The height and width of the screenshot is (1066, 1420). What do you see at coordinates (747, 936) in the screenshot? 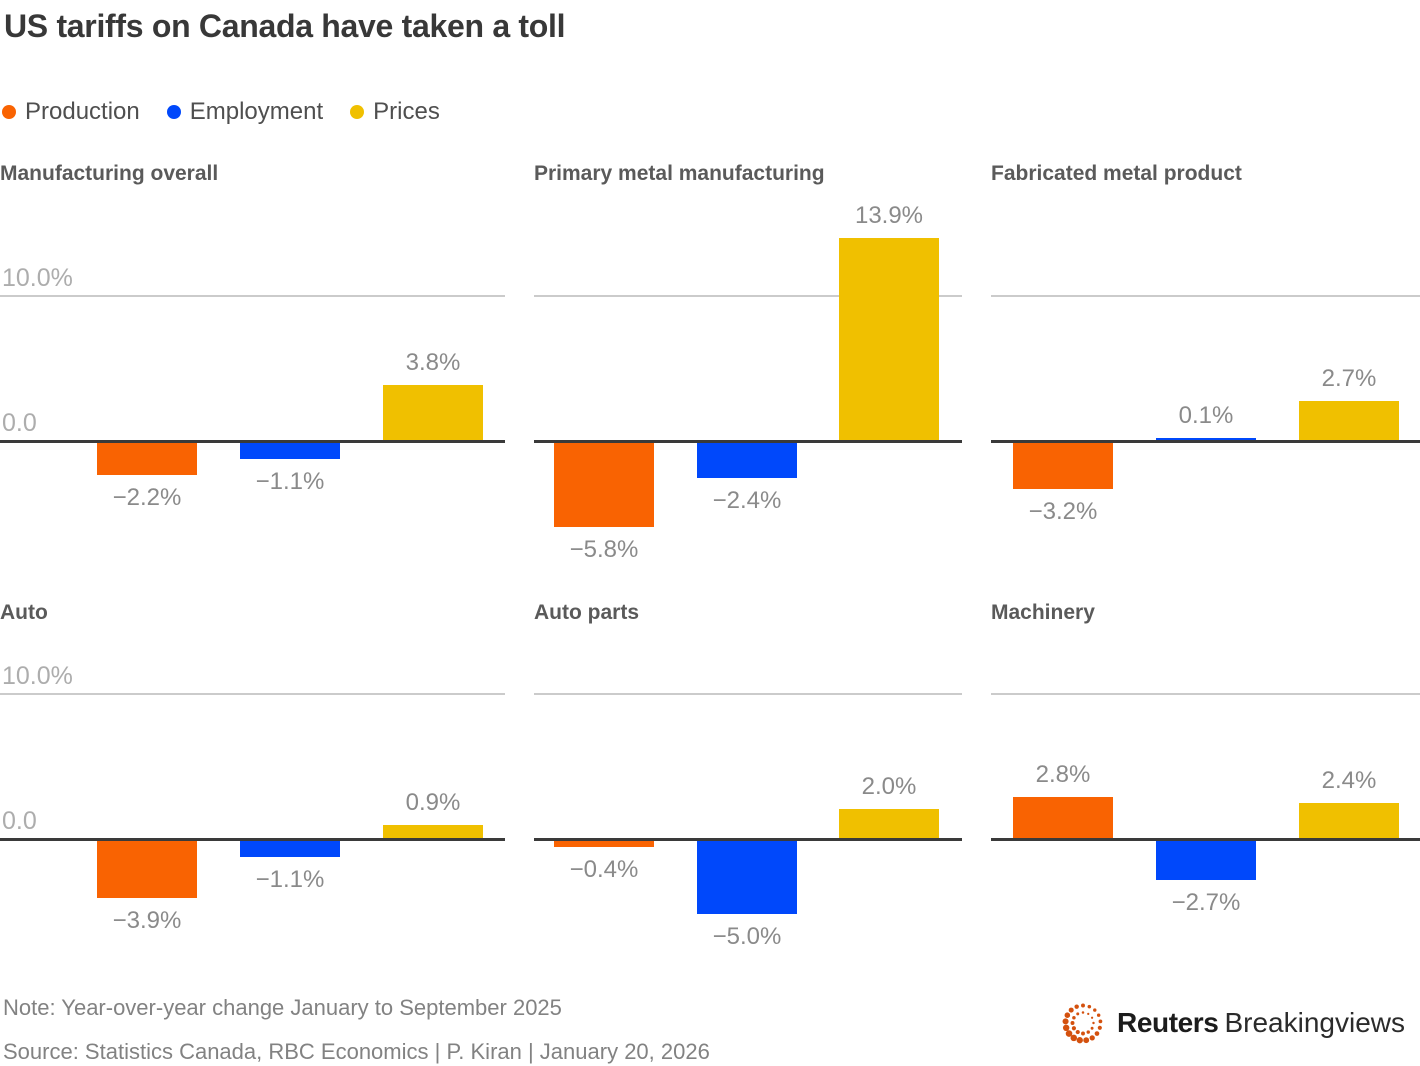
I see `bar-value-label: −5.0%` at bounding box center [747, 936].